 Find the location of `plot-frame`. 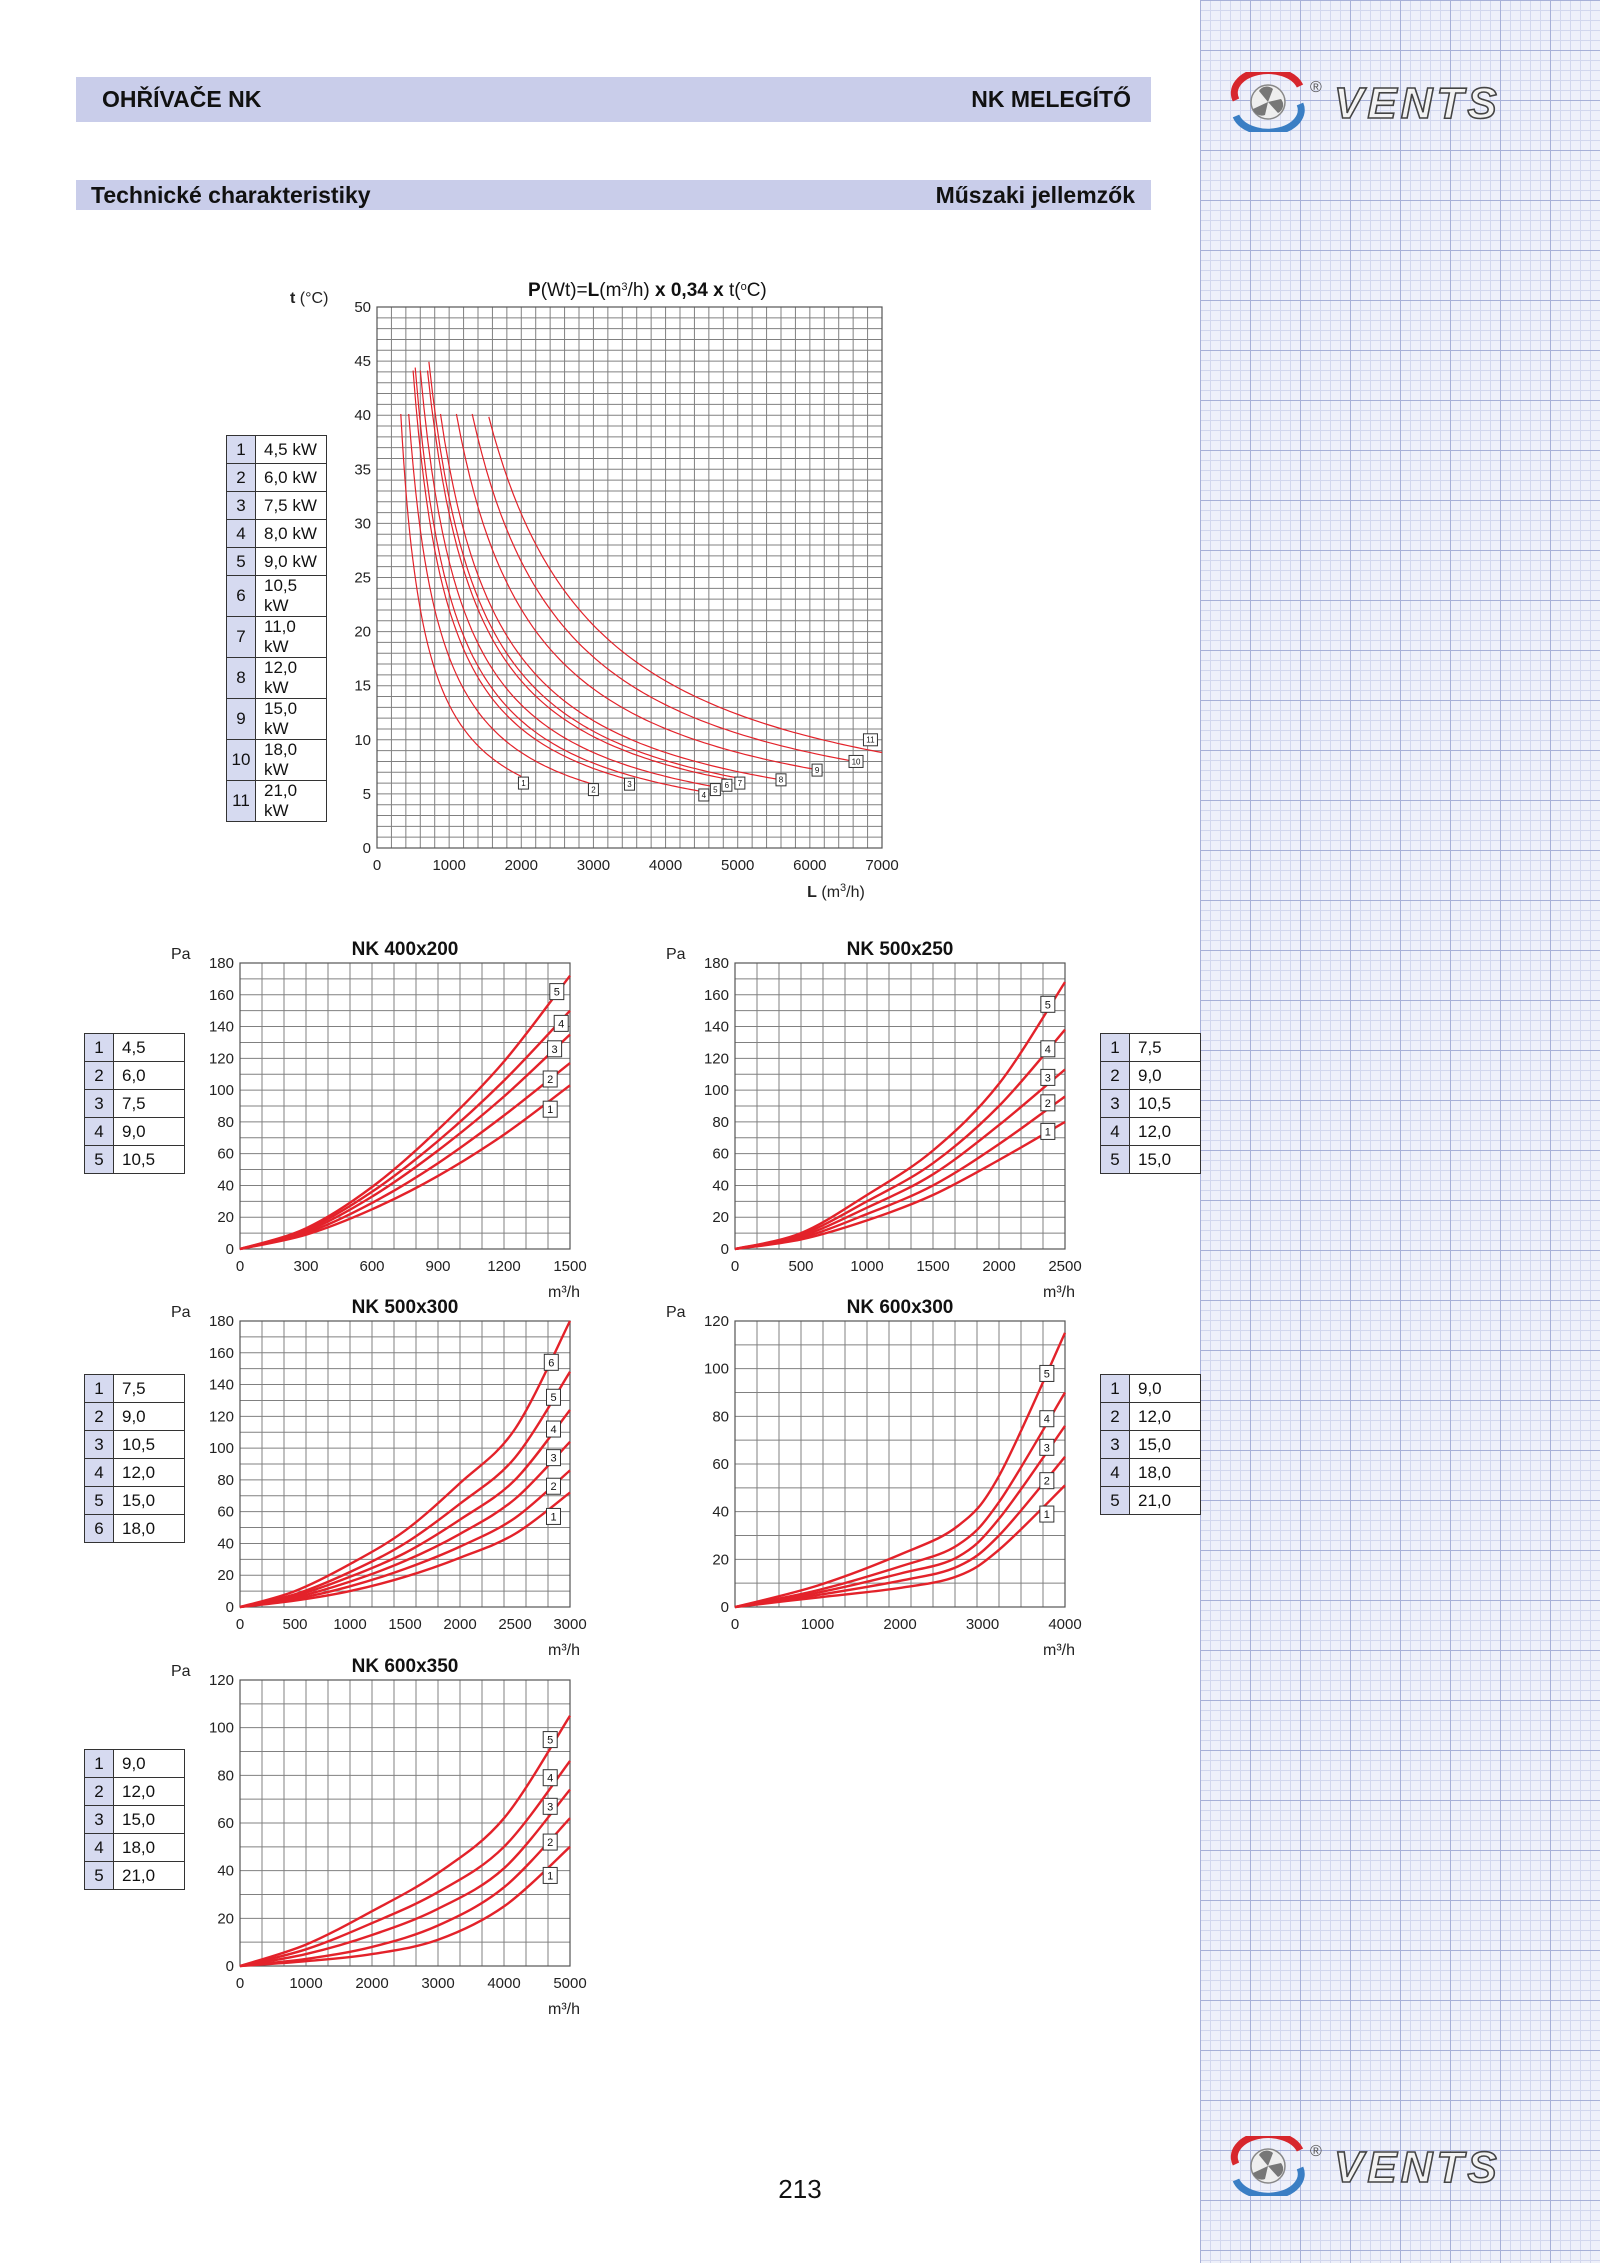

plot-frame is located at coordinates (900, 1106).